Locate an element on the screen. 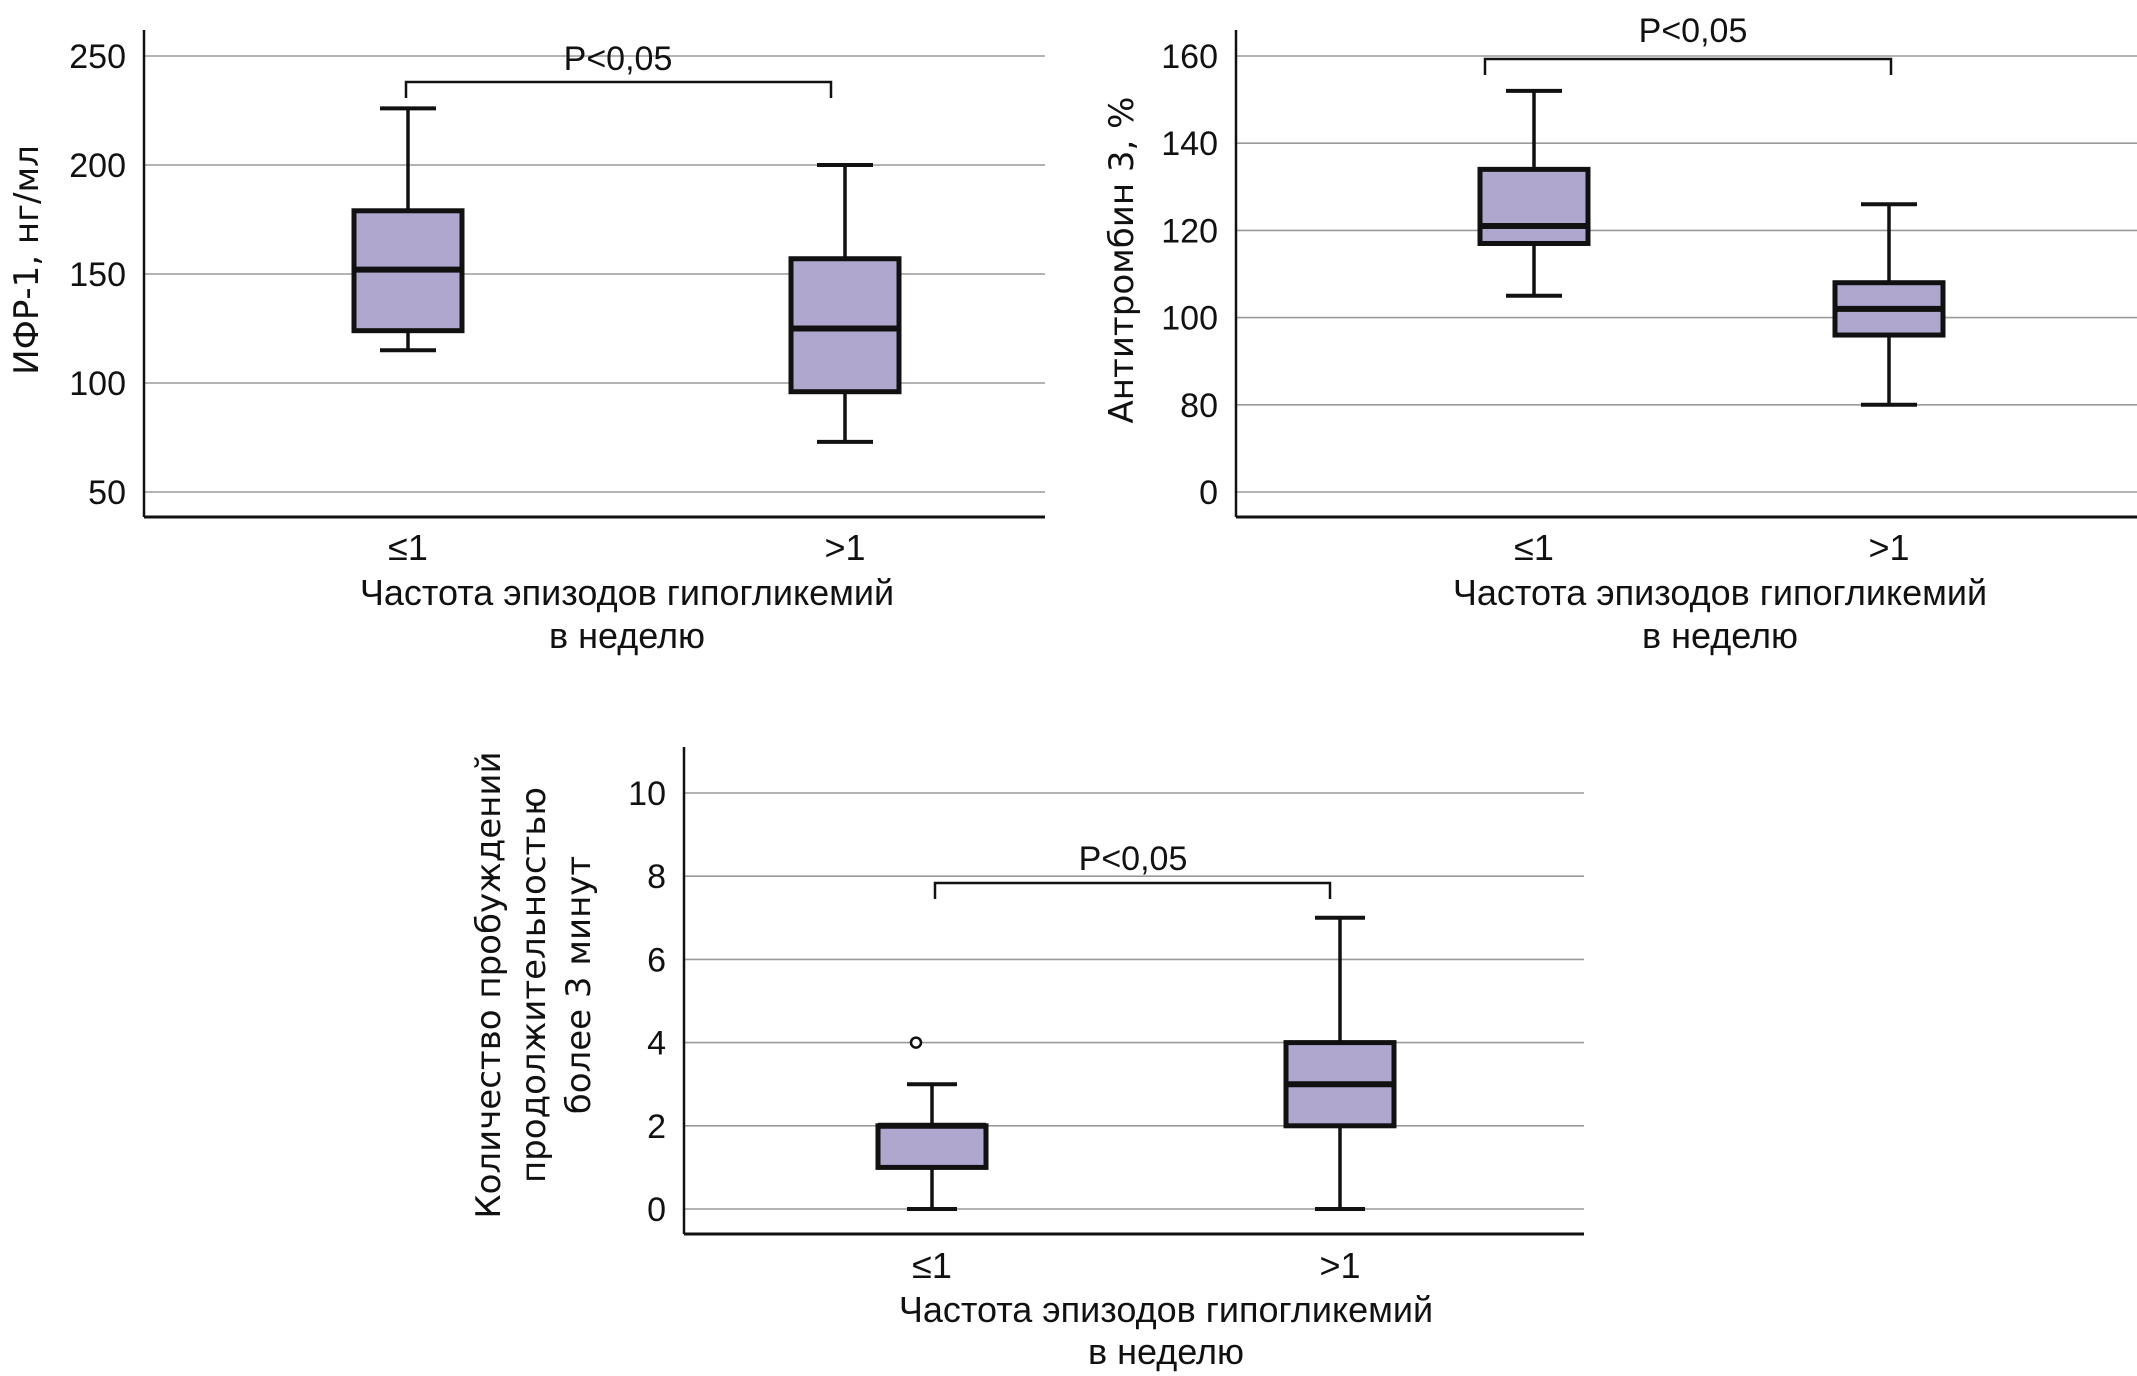 The image size is (2137, 1376). y-tick-label: 150 is located at coordinates (97, 275).